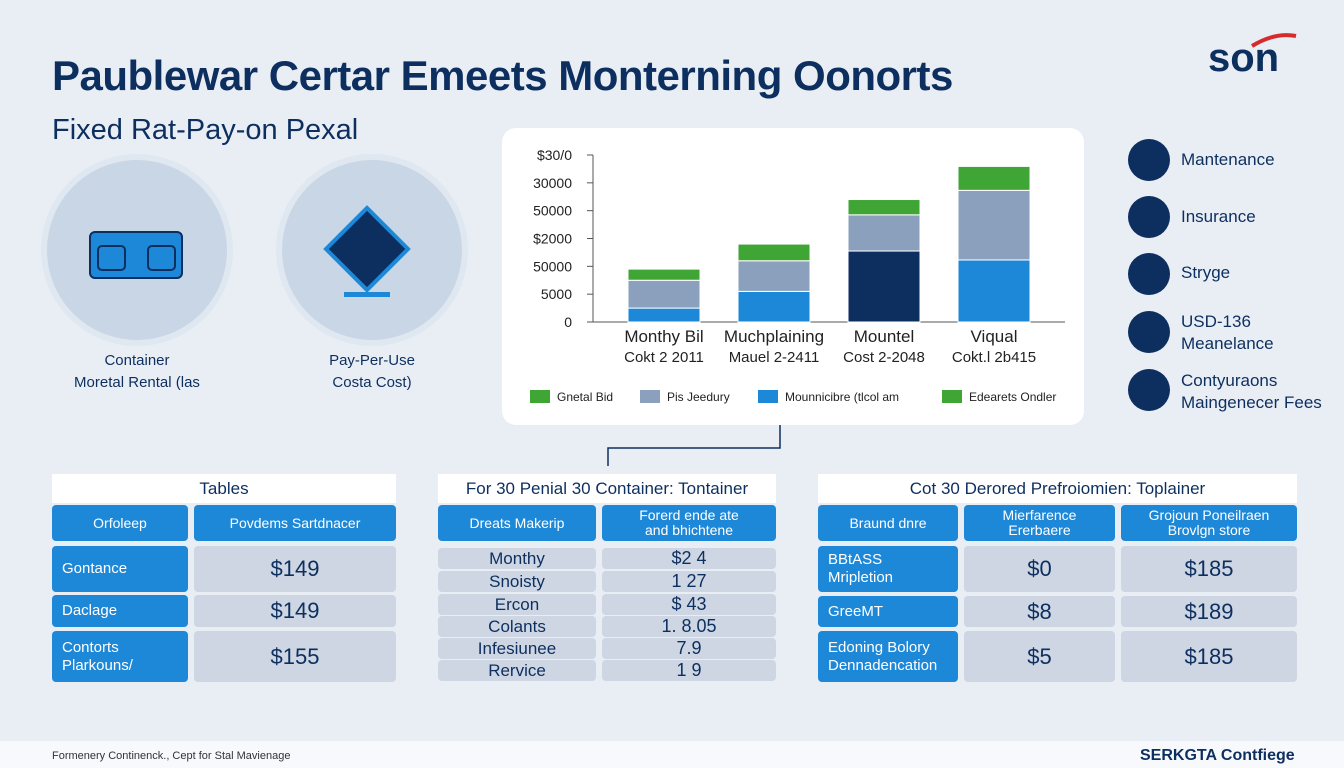 This screenshot has width=1344, height=768. I want to click on table-cell: Rervice, so click(517, 670).